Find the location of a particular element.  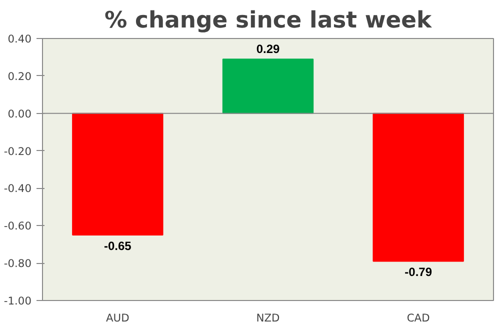

y-tick-label: -0.80 is located at coordinates (18, 263).